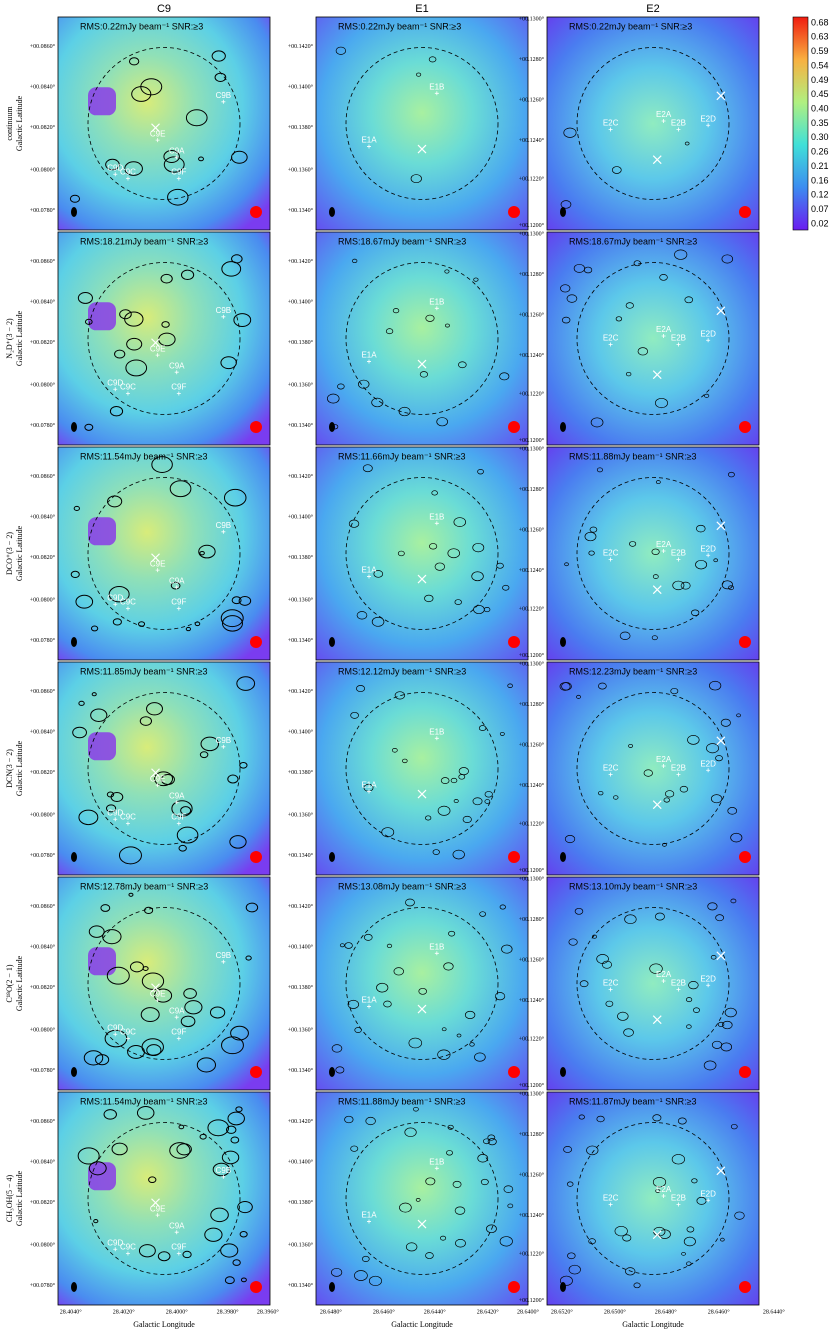 The height and width of the screenshot is (1334, 830). Describe the element at coordinates (141, 26) in the screenshot. I see `rms-label: RMS:0.22mJy beam⁻¹ SNR:≥3` at that location.